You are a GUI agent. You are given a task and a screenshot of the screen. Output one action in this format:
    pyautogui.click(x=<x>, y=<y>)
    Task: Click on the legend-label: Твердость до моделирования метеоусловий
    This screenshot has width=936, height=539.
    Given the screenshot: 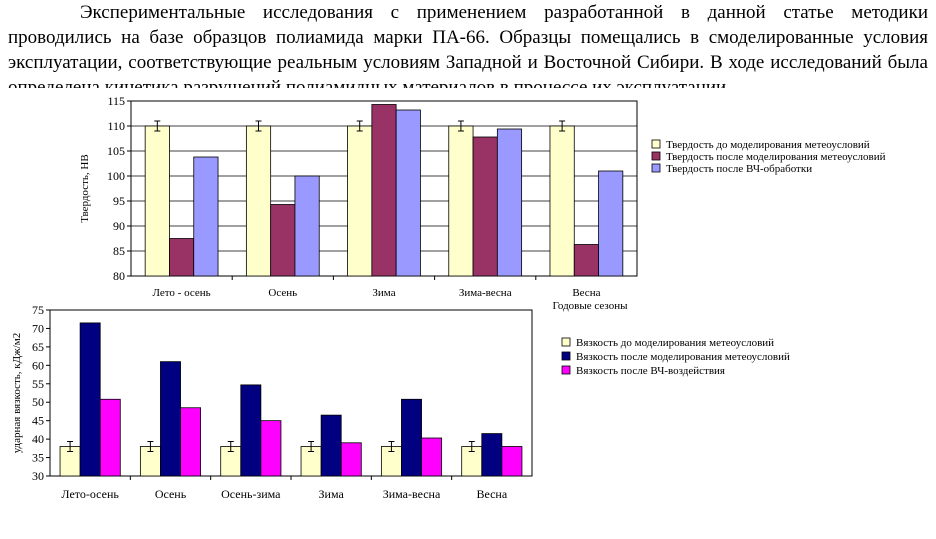 What is the action you would take?
    pyautogui.click(x=768, y=145)
    